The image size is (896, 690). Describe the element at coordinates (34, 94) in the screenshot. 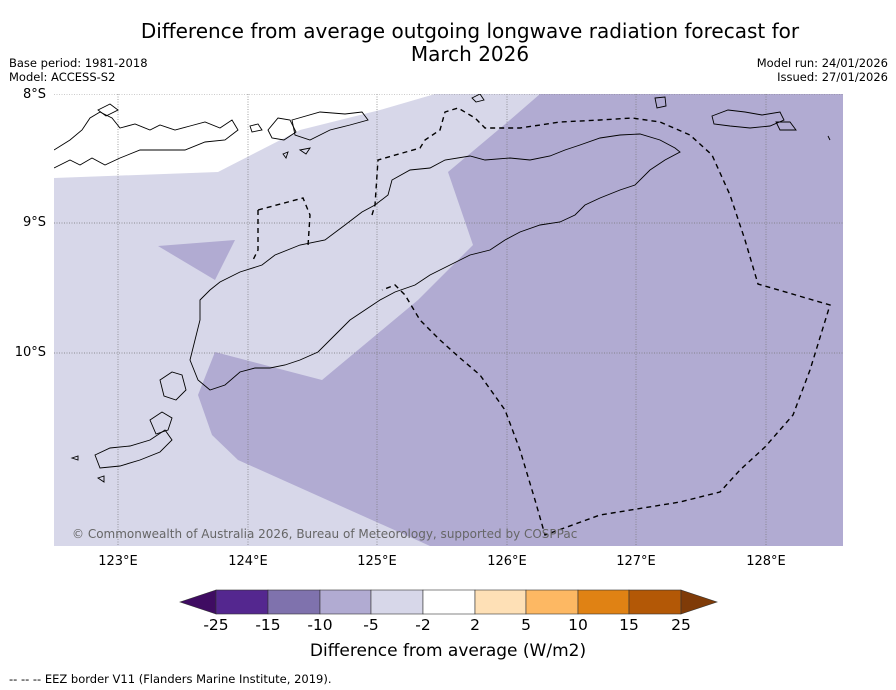

I see `lat-label-8s: 8°S` at that location.